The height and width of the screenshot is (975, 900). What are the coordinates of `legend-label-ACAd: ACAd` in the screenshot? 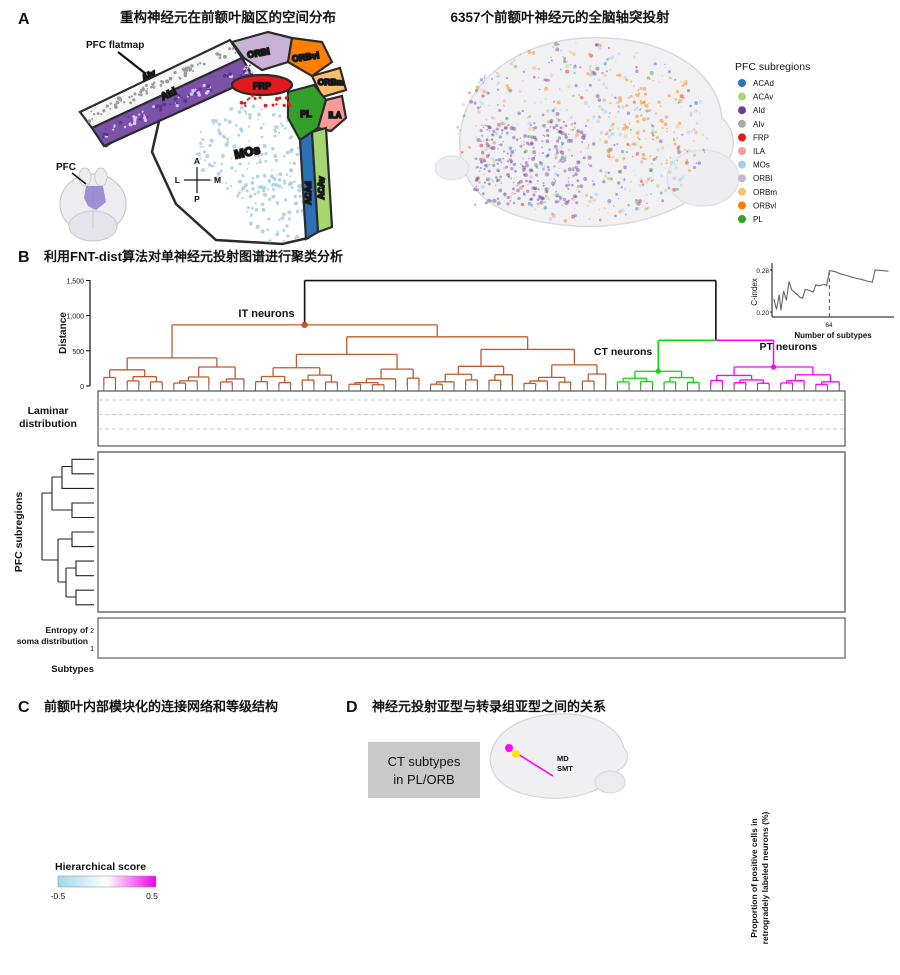 It's located at (763, 83).